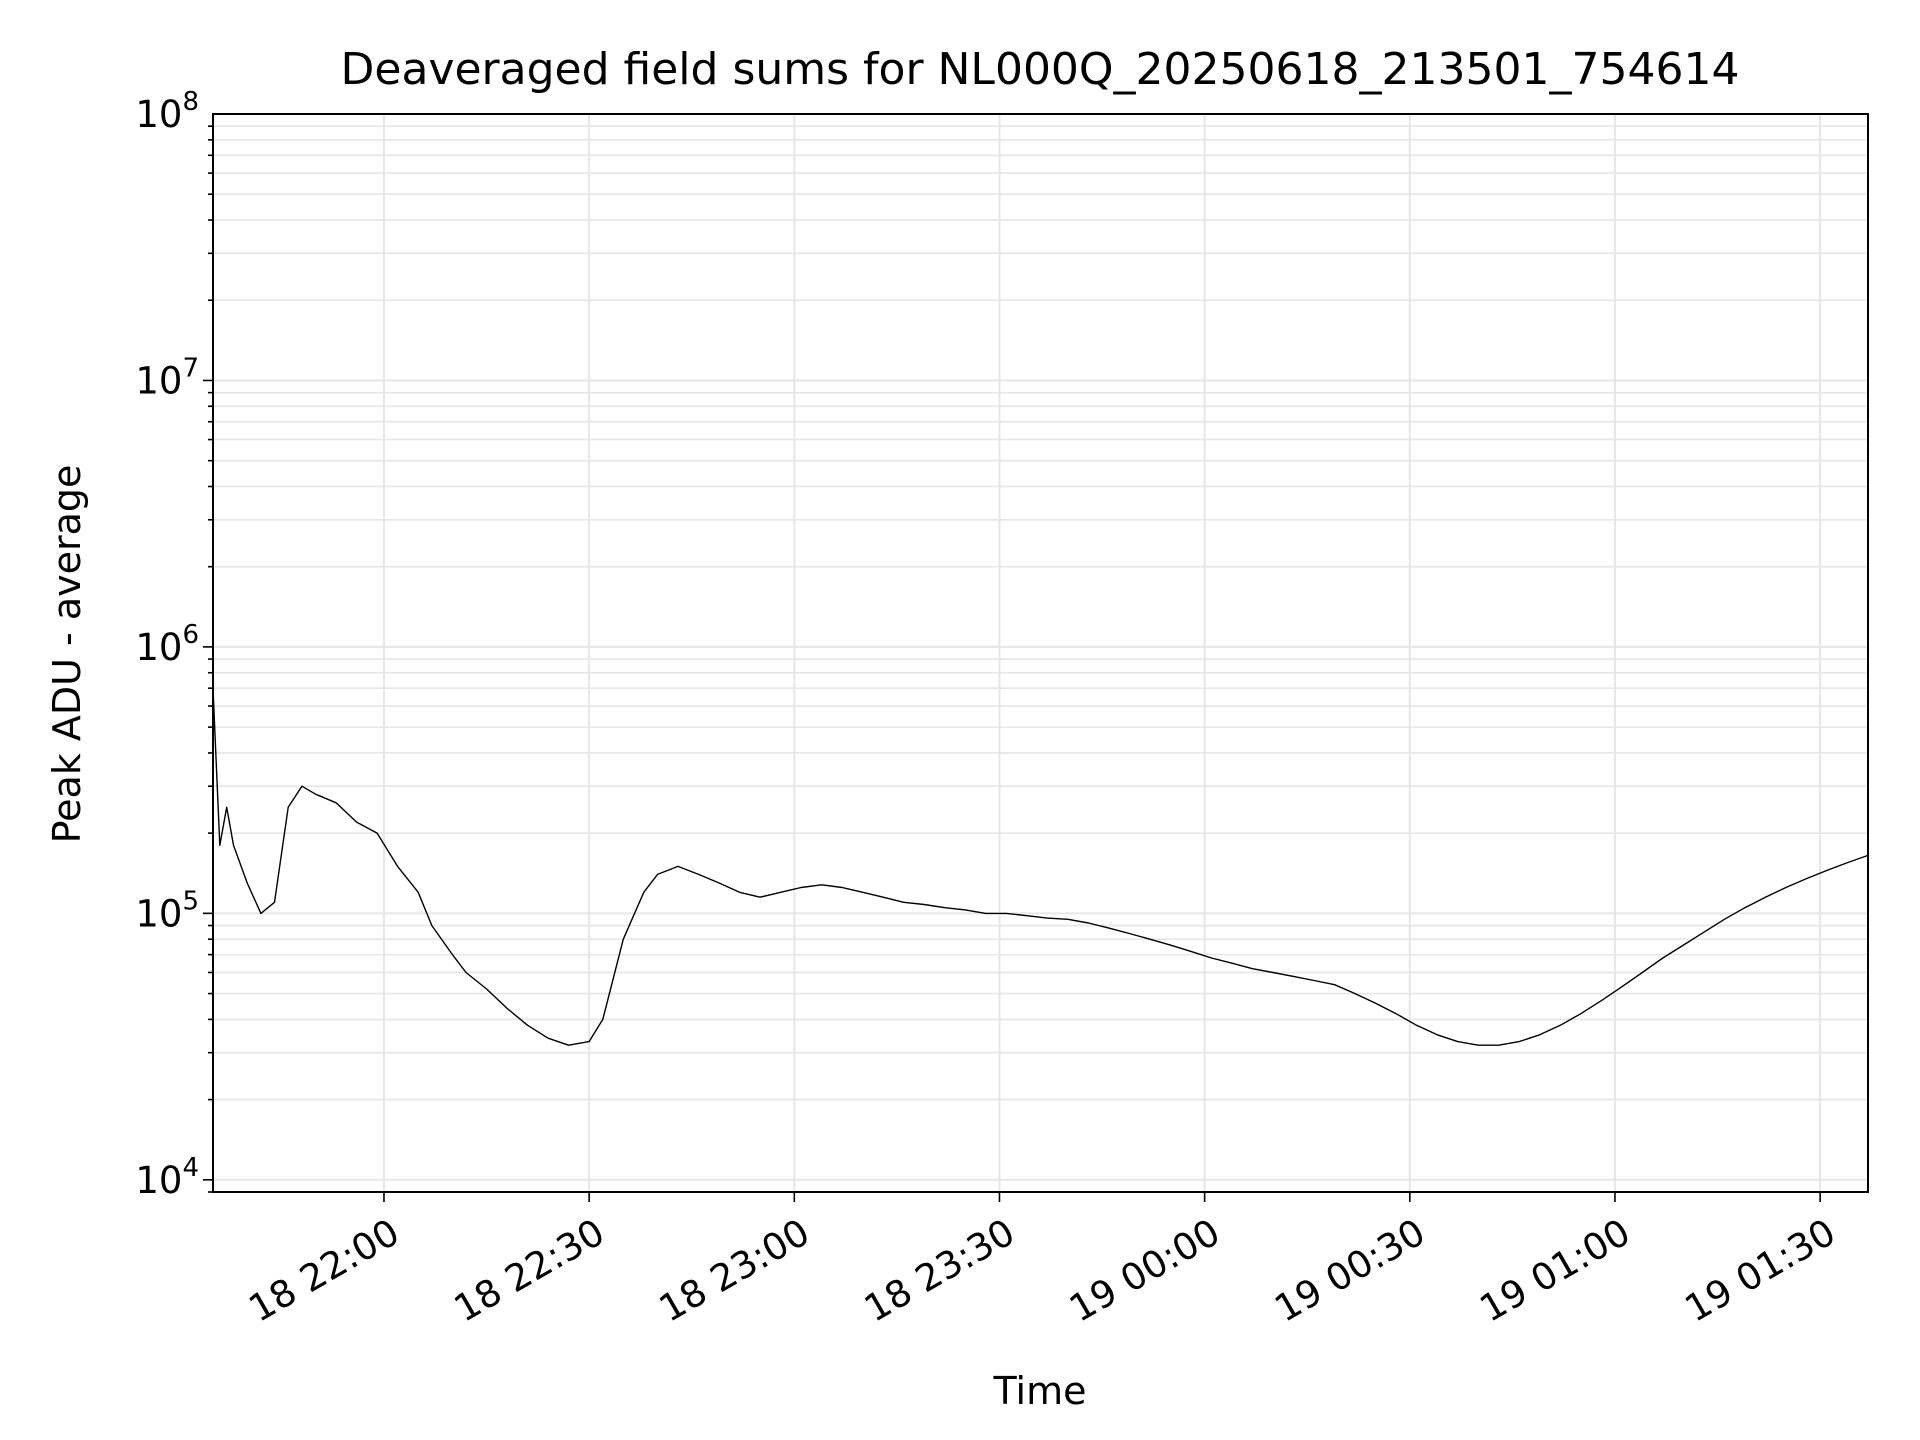 This screenshot has width=1920, height=1440. I want to click on y-tick-label-exponent: 7, so click(190, 368).